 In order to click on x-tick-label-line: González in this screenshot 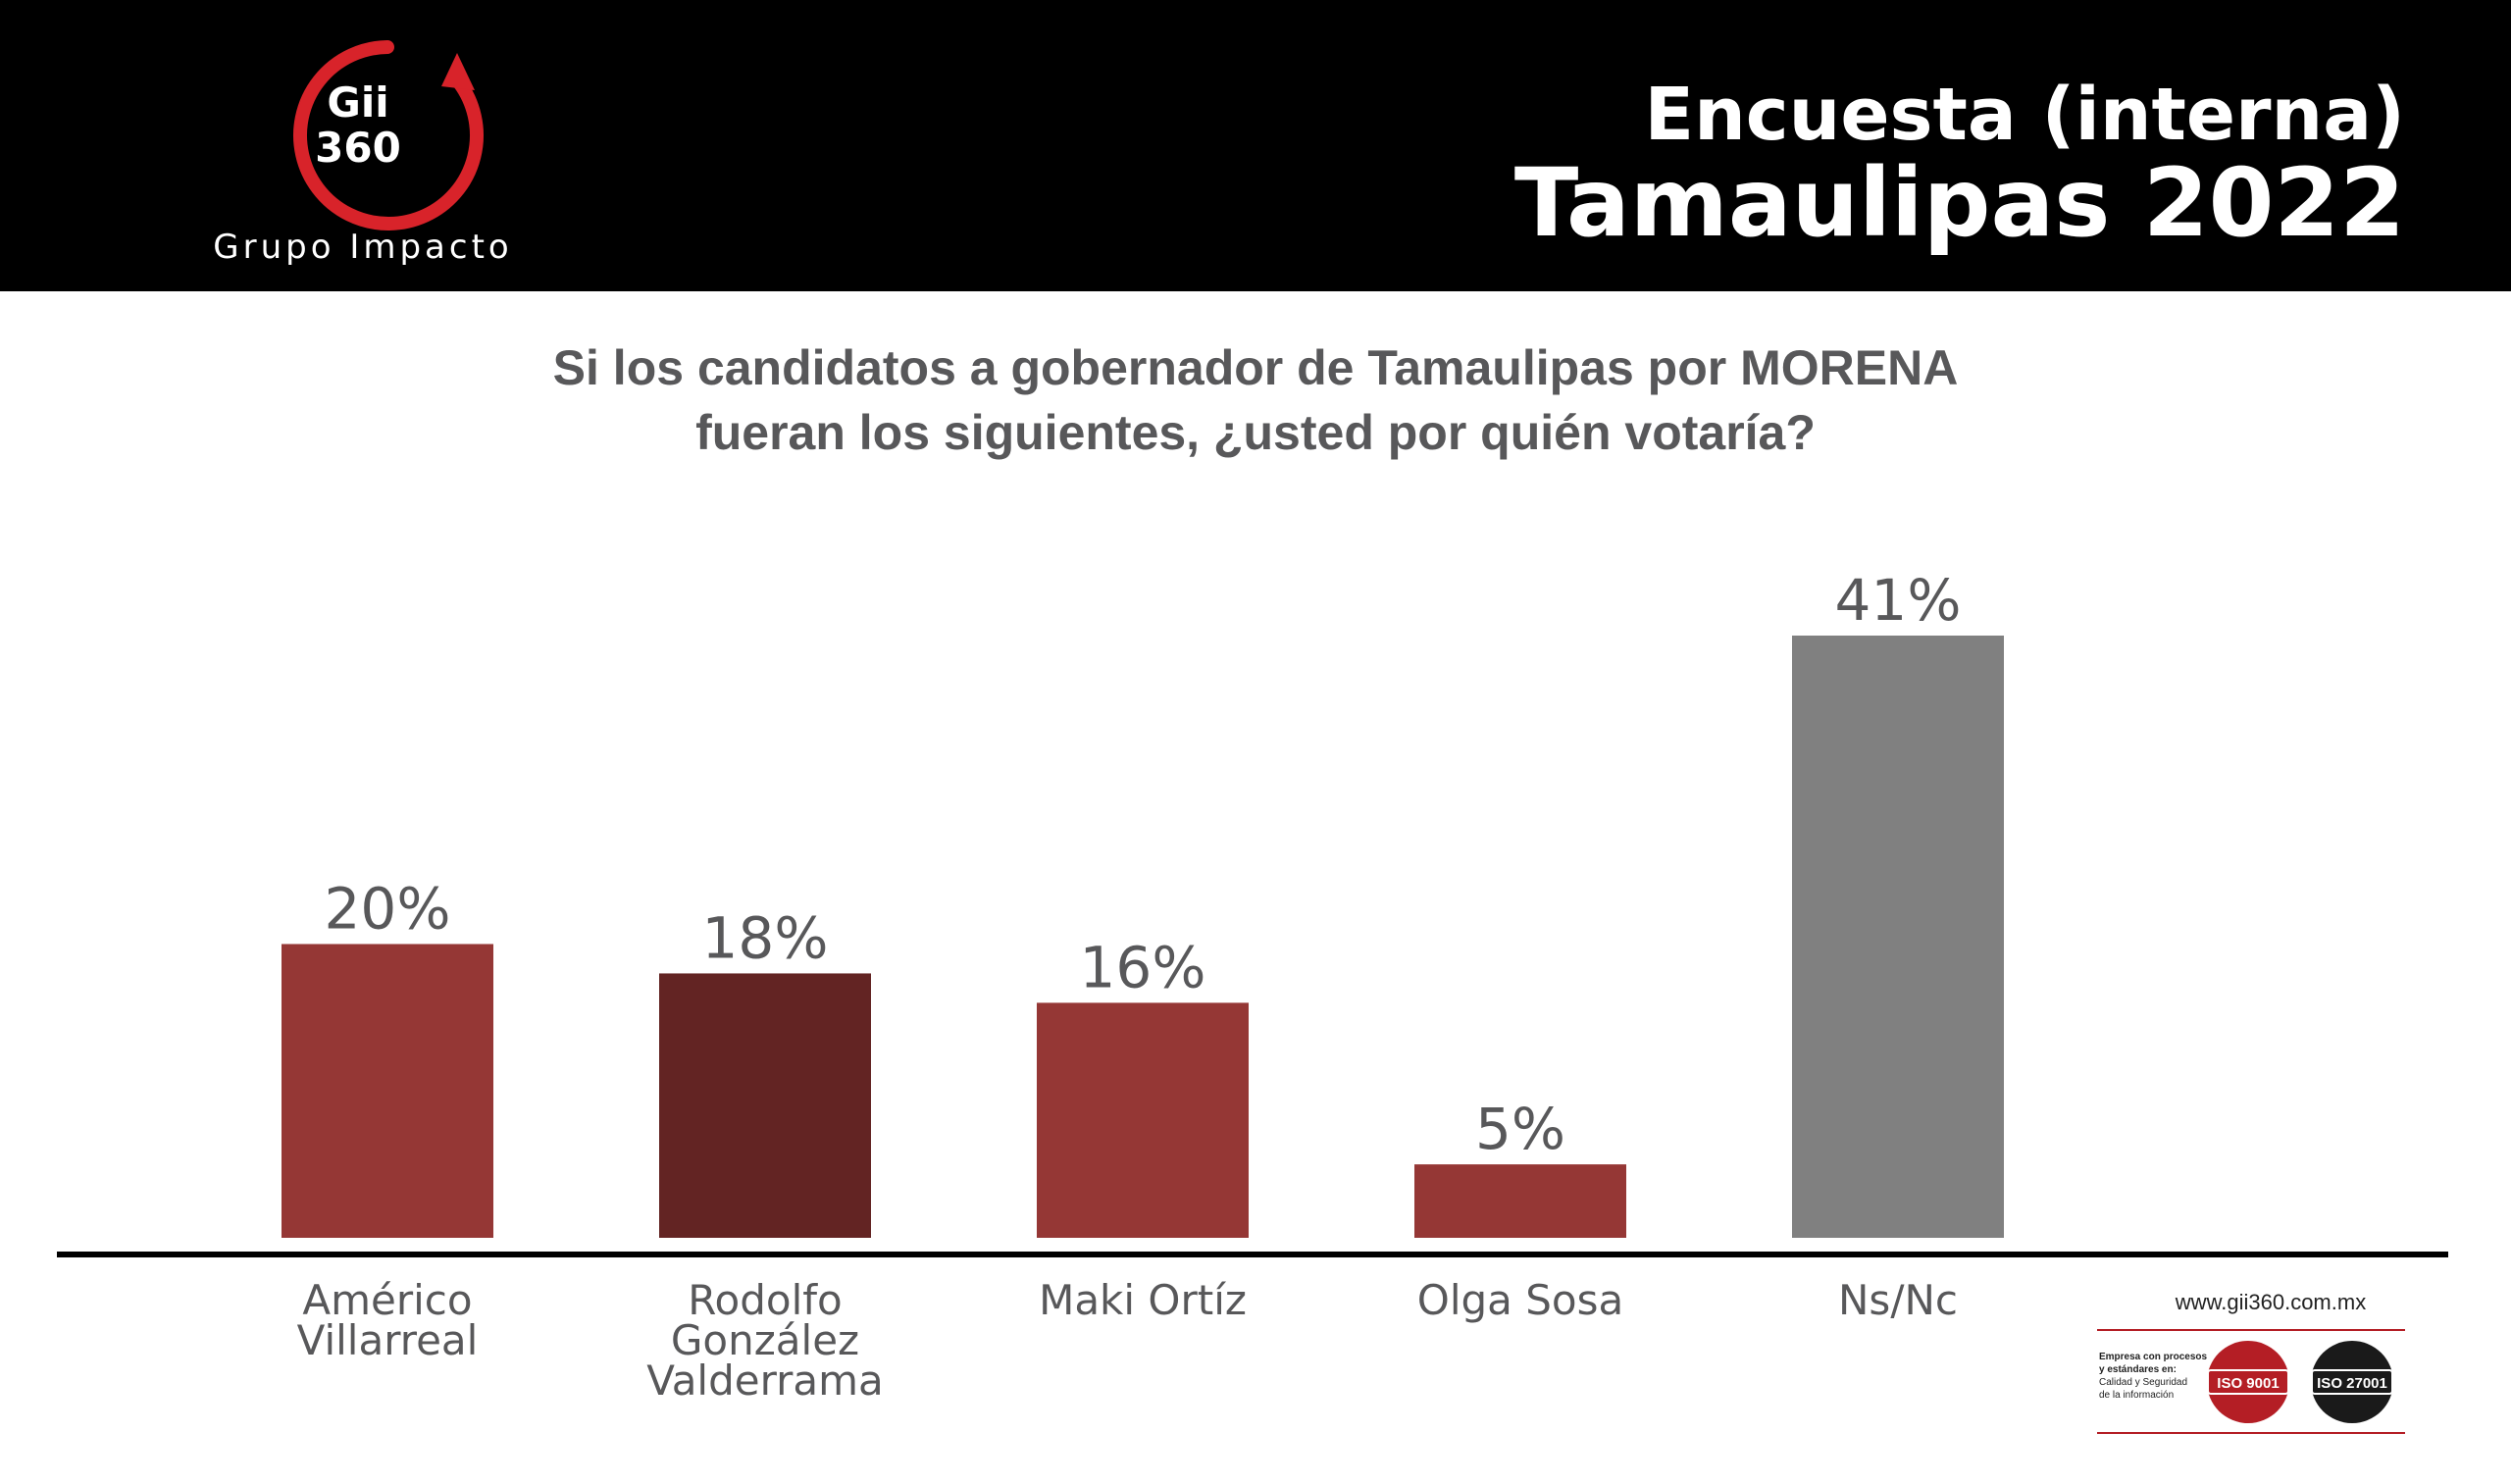, I will do `click(765, 1340)`.